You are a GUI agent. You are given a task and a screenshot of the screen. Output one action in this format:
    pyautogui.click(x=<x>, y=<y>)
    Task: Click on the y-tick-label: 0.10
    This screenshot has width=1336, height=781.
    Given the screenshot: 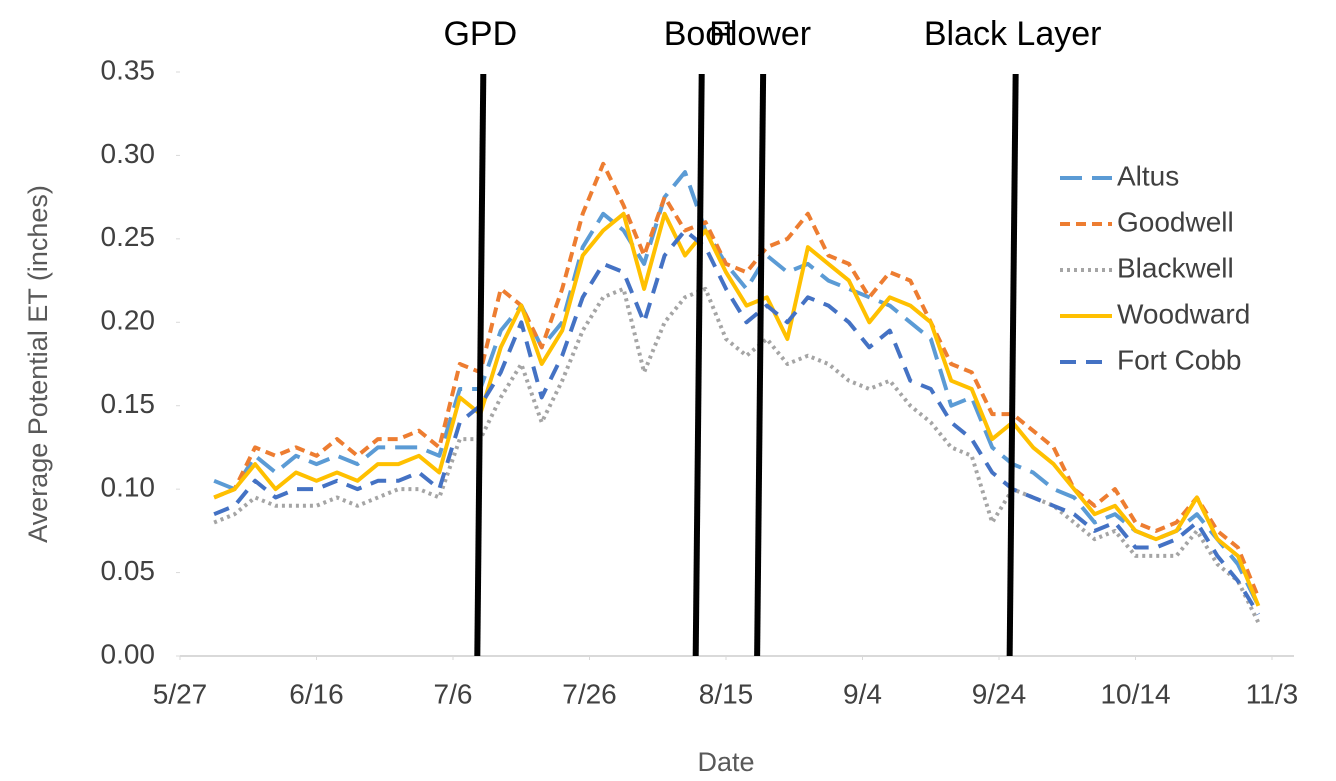 What is the action you would take?
    pyautogui.click(x=128, y=487)
    